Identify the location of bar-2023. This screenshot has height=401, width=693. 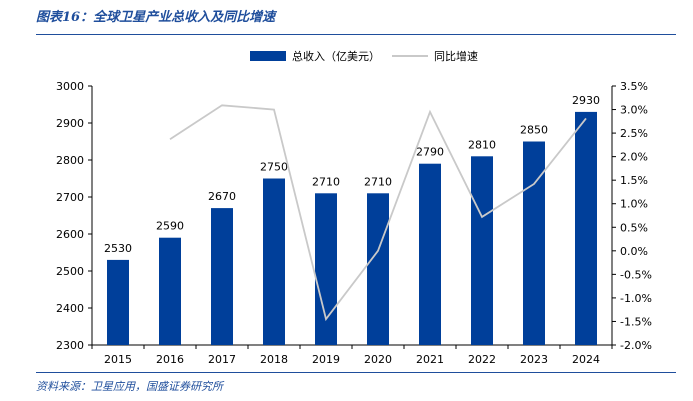
(534, 243).